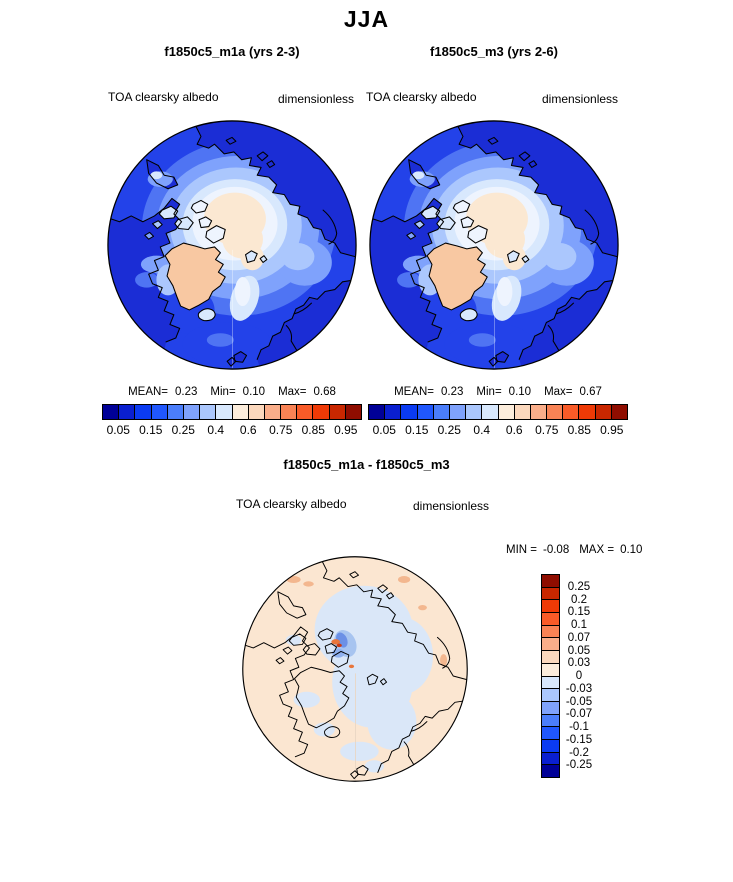  What do you see at coordinates (316, 99) in the screenshot?
I see `units-label-m1a: dimensionless` at bounding box center [316, 99].